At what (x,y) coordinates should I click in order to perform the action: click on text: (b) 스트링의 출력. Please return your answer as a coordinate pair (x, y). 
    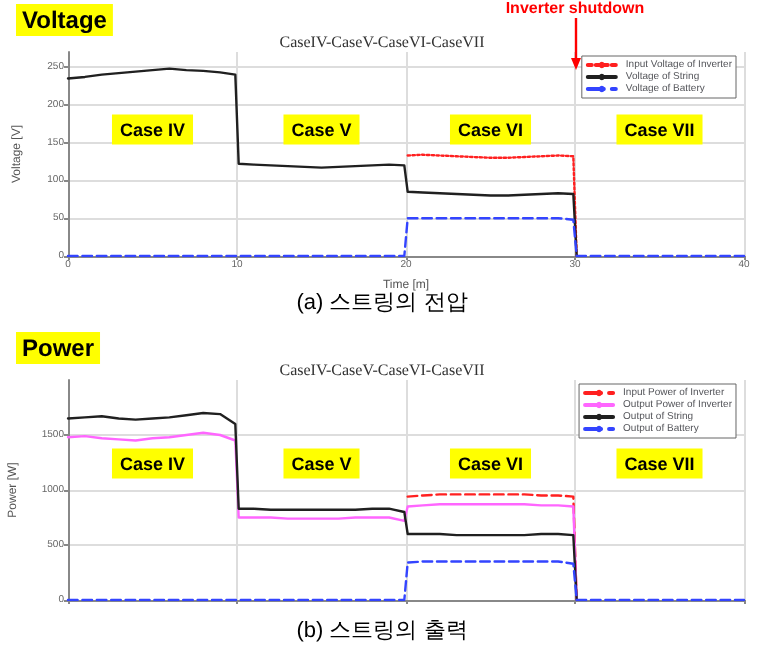
    Looking at the image, I should click on (382, 631).